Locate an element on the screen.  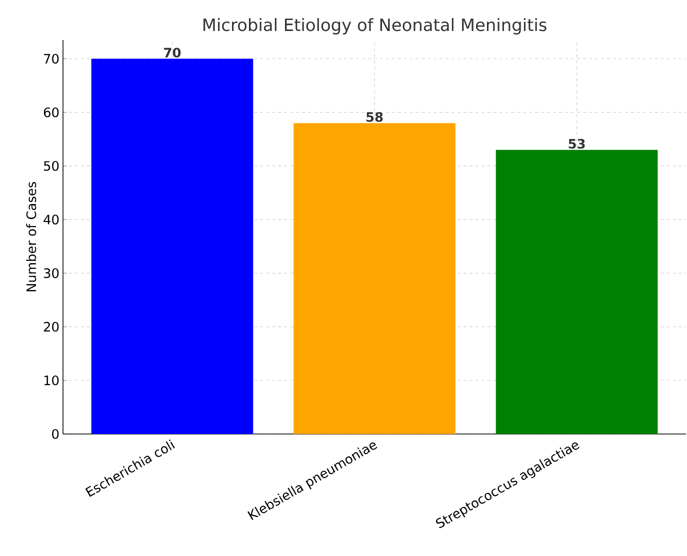
y-tick-label: 30 is located at coordinates (51, 273).